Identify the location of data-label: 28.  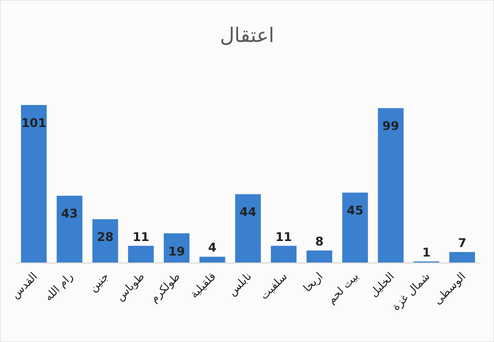
(105, 237).